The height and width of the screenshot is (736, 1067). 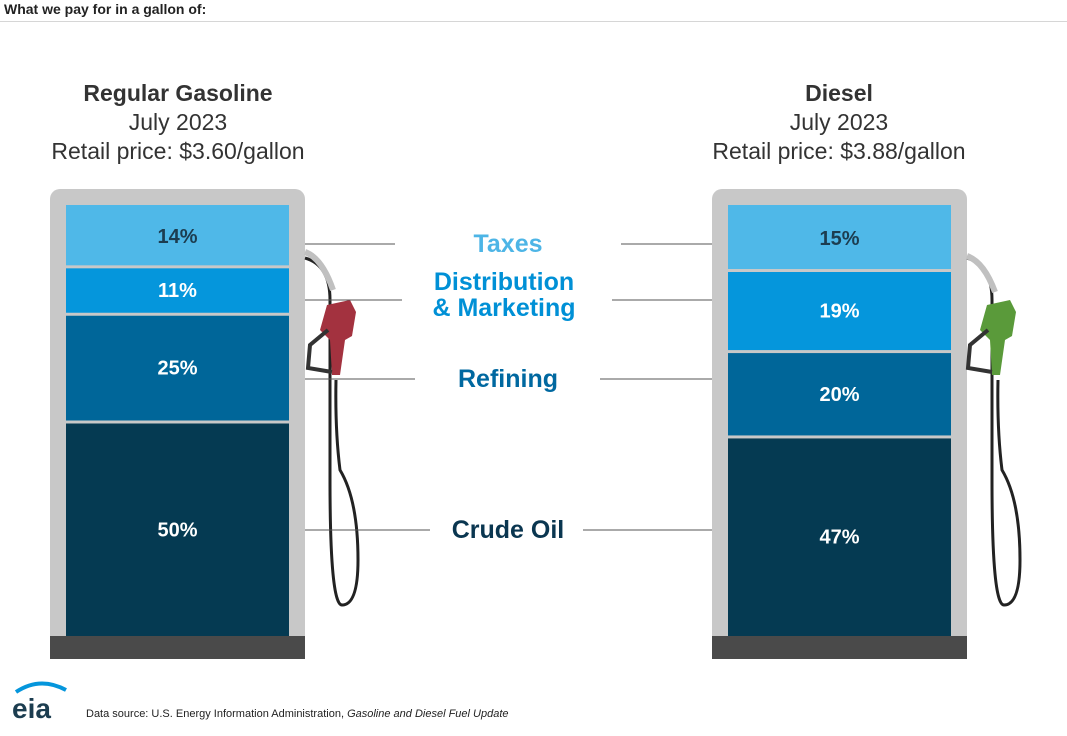 I want to click on distribution-label-line2: & Marketing, so click(x=504, y=308).